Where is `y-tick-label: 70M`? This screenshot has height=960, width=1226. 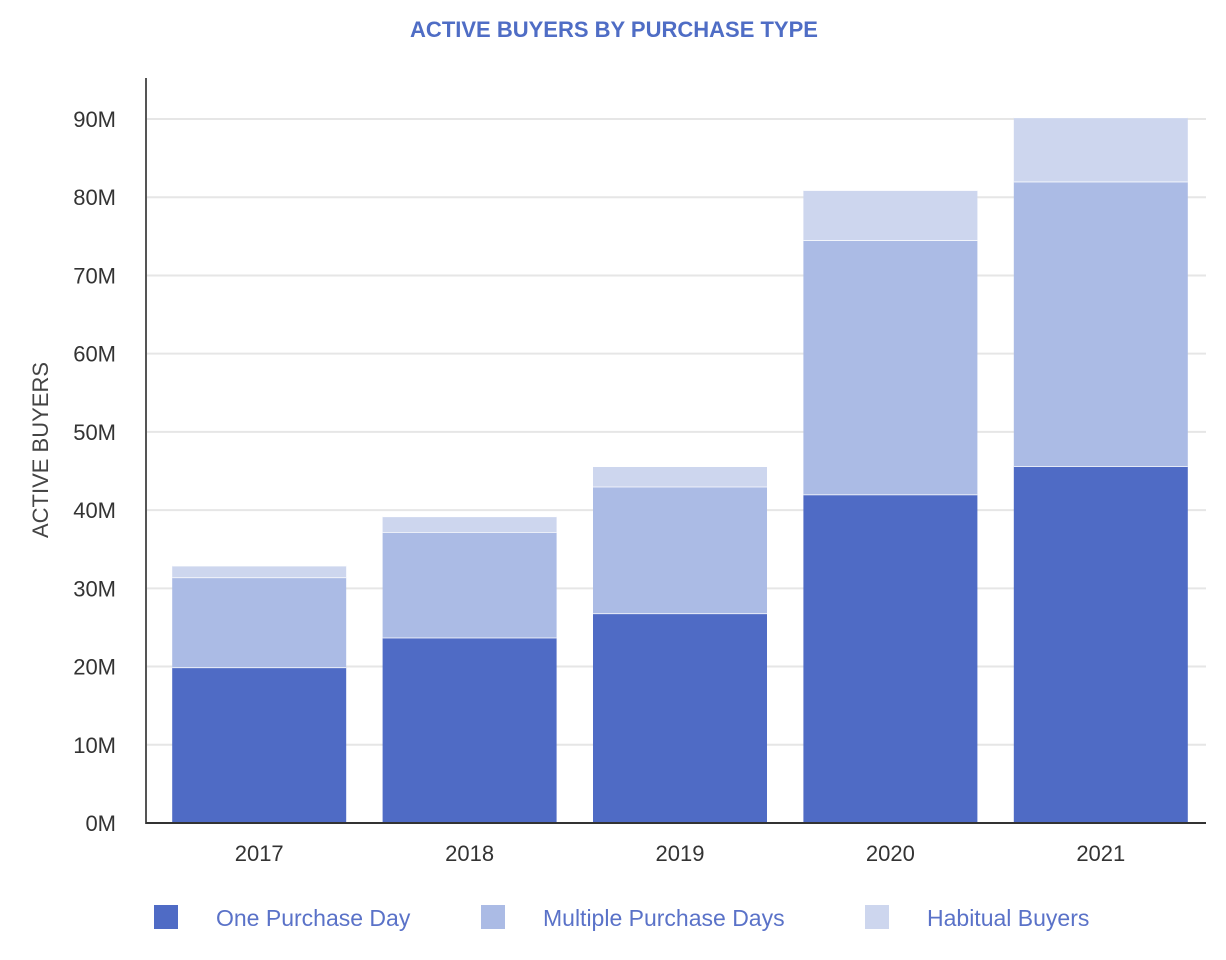
y-tick-label: 70M is located at coordinates (94, 275).